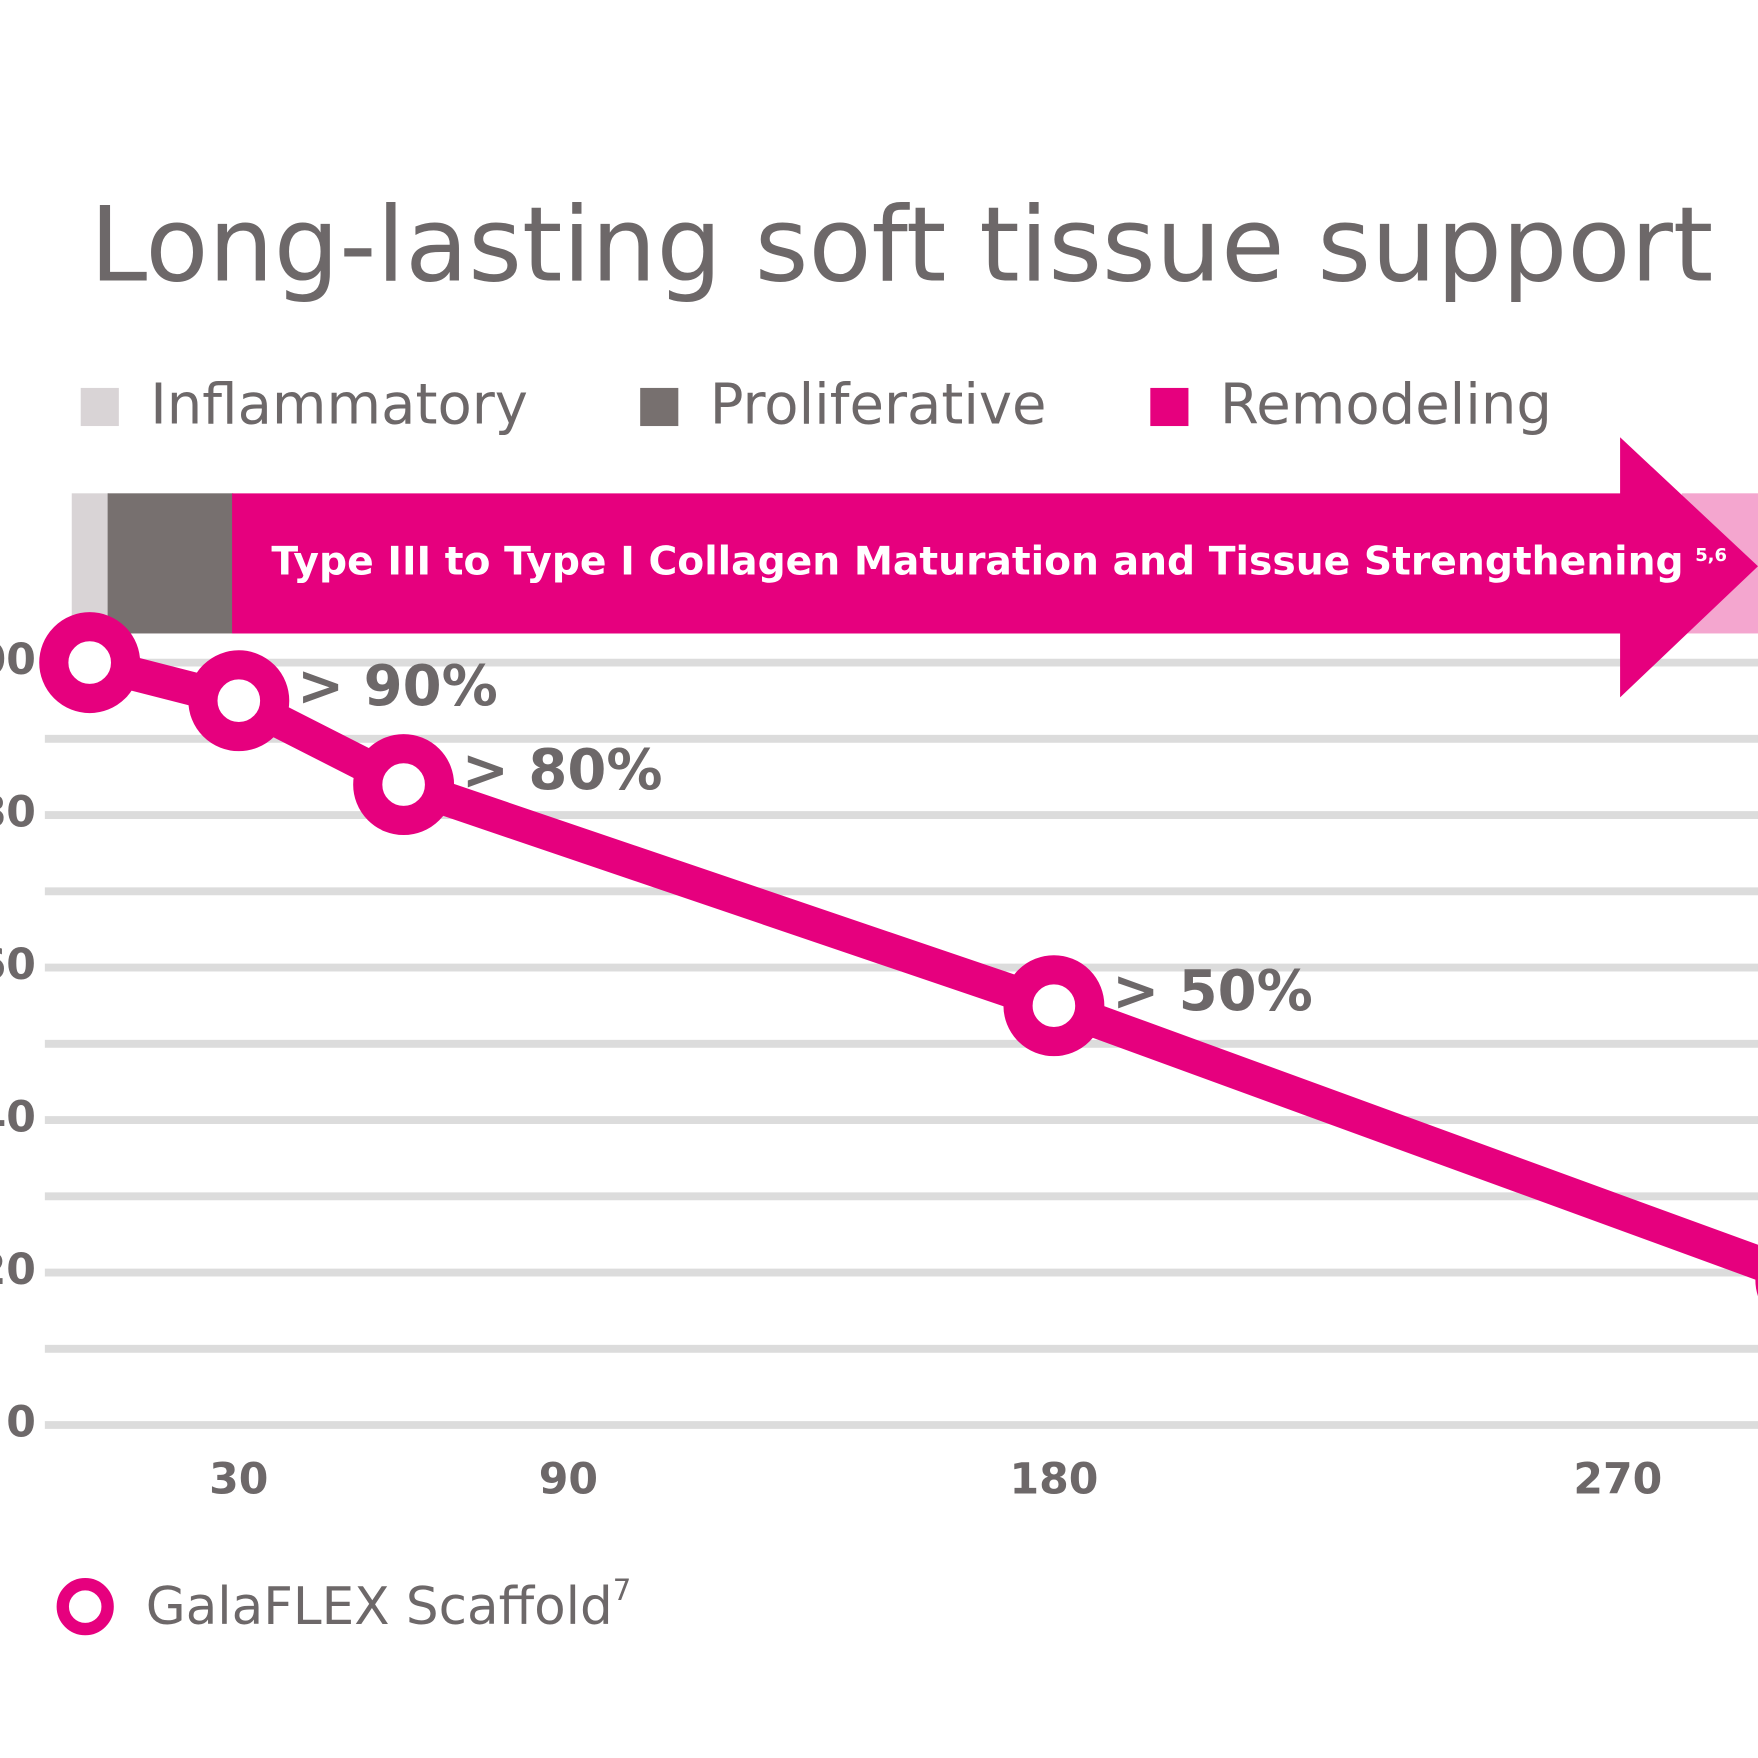  I want to click on x-tick-label: 180, so click(1053, 1480).